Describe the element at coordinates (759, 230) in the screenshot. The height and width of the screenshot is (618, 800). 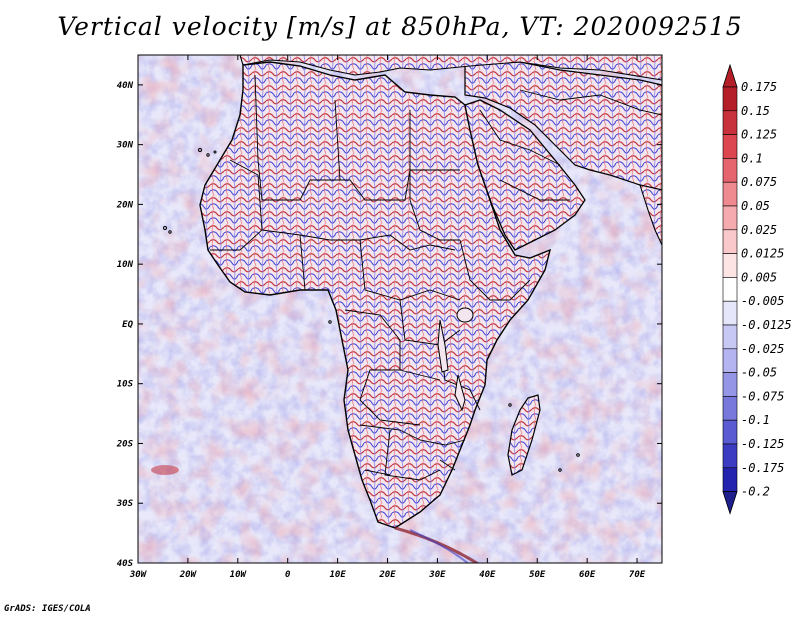
I see `colorbar-label: 0.025` at that location.